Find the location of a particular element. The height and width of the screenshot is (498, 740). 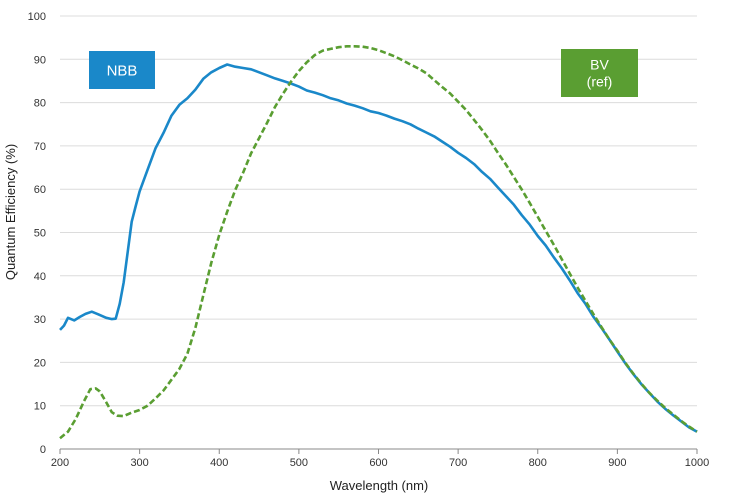

series-label-text: NBB is located at coordinates (122, 70).